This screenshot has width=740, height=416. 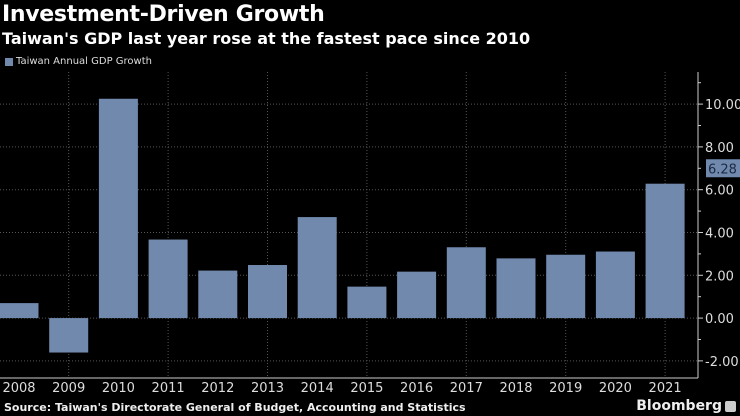 What do you see at coordinates (722, 362) in the screenshot?
I see `y-tick-label: -2.00` at bounding box center [722, 362].